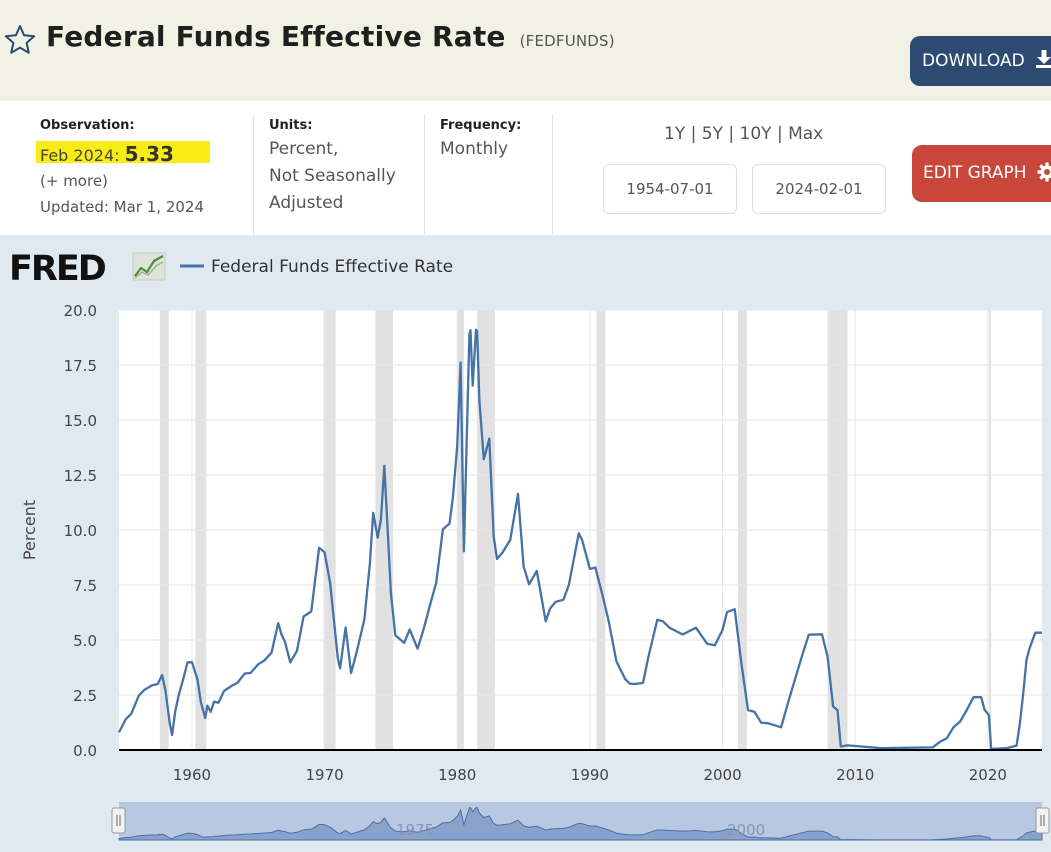 The width and height of the screenshot is (1051, 852). I want to click on navigator-left-handle-box, so click(118, 820).